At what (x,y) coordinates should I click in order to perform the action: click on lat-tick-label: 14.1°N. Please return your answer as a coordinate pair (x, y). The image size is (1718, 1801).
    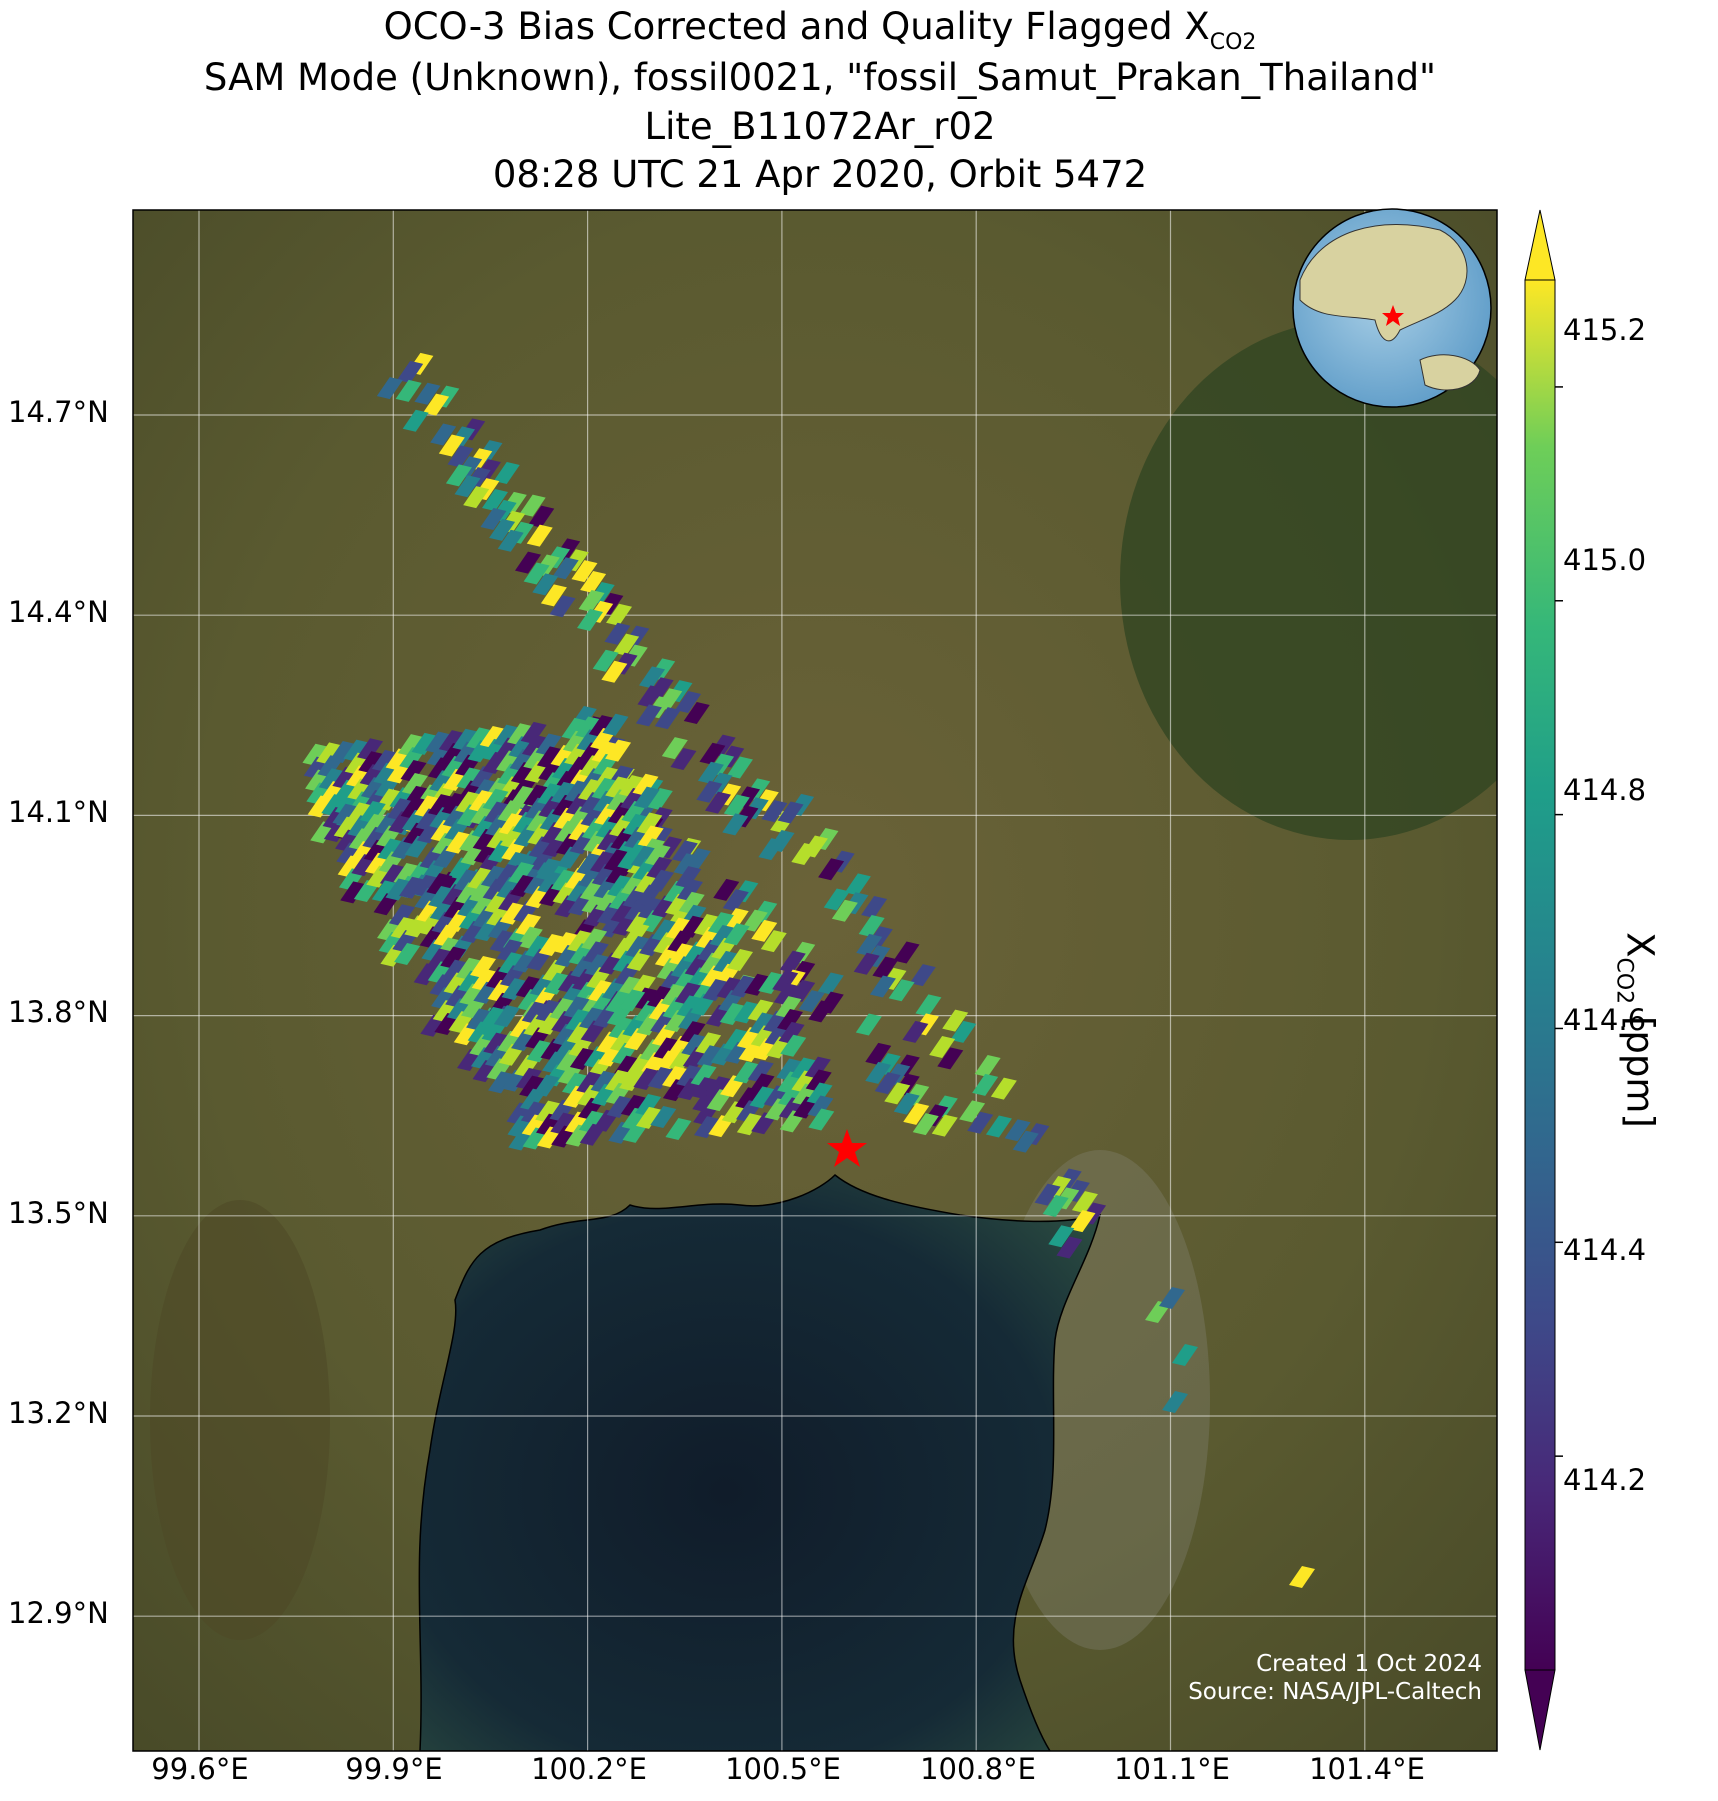
    Looking at the image, I should click on (58, 812).